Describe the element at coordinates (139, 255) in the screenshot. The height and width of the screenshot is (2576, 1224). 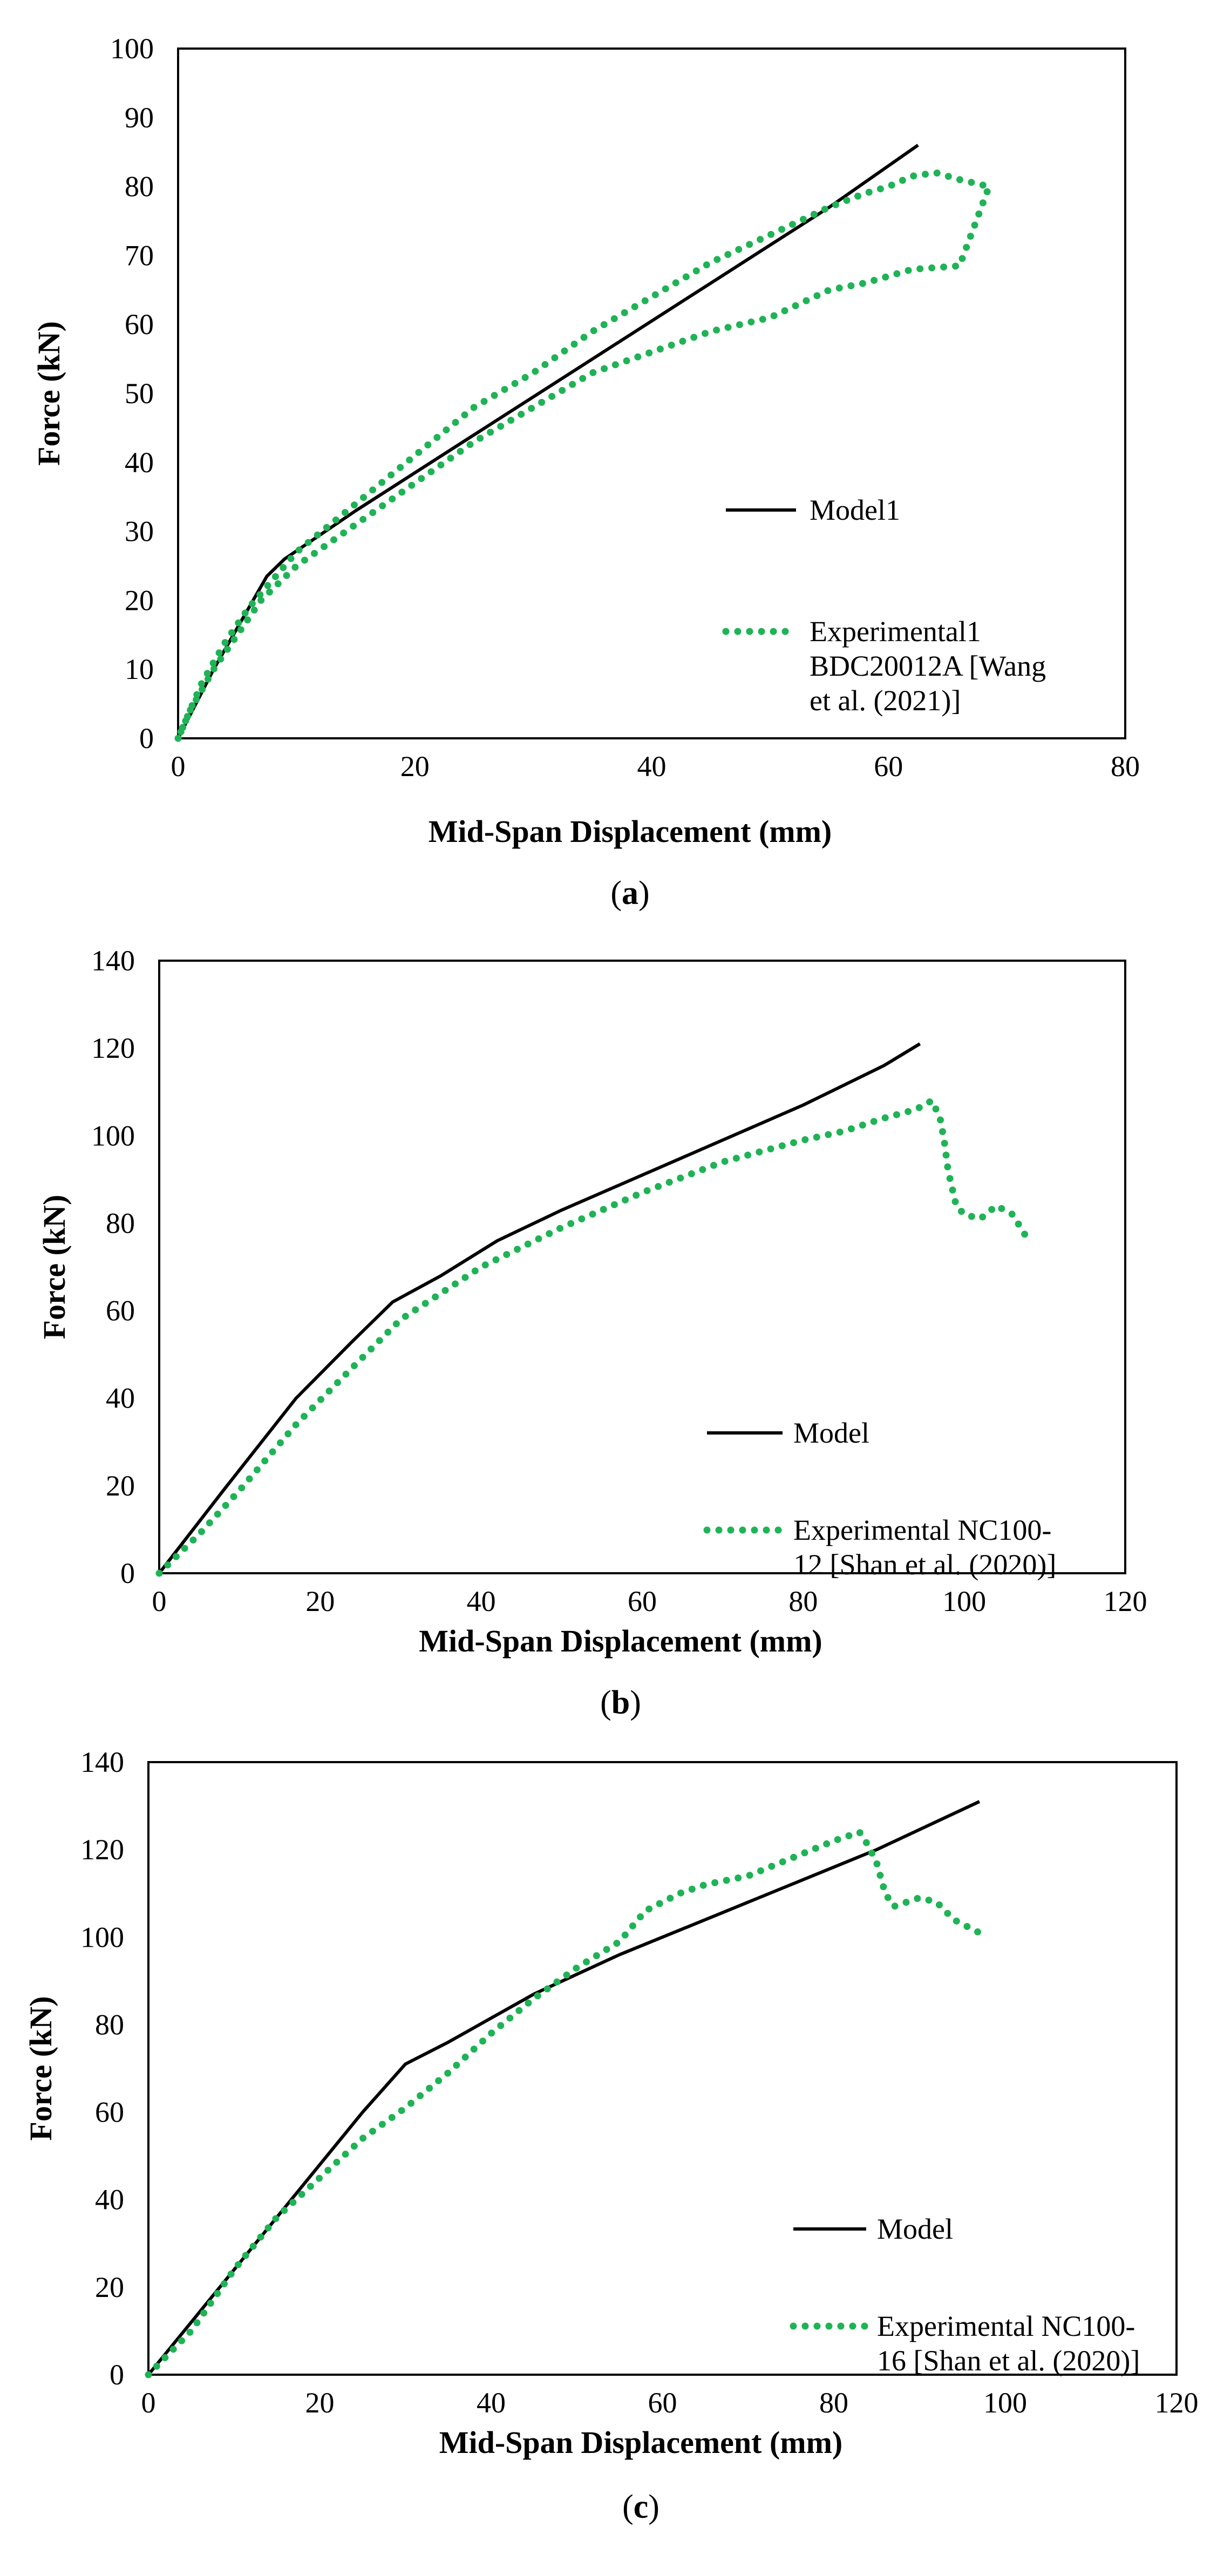
I see `y-tick-label: 70` at that location.